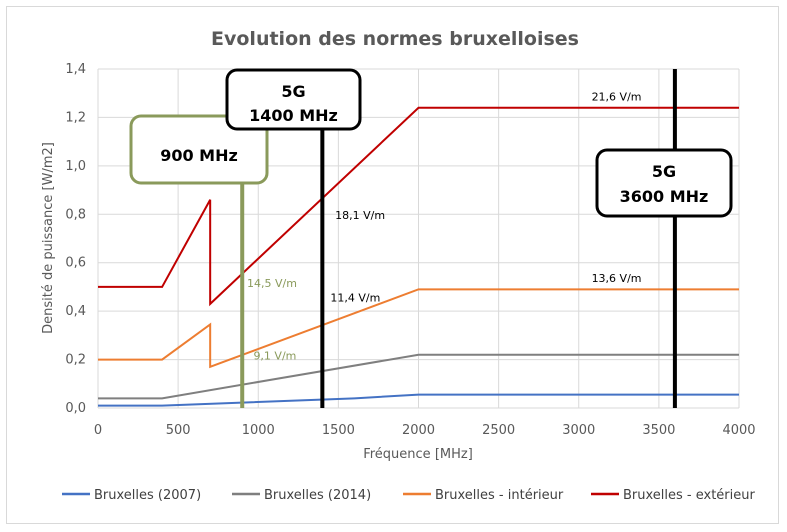  What do you see at coordinates (272, 283) in the screenshot?
I see `value-annotation: 14,5 V/m` at bounding box center [272, 283].